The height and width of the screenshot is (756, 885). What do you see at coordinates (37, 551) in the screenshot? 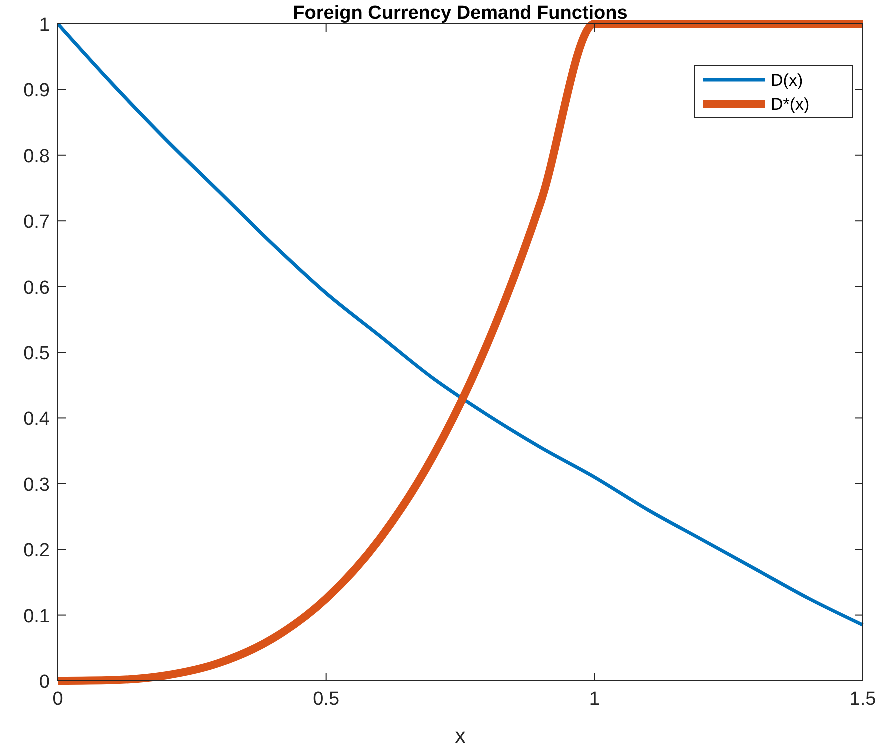
I see `y-tick-label: 0.2` at bounding box center [37, 551].